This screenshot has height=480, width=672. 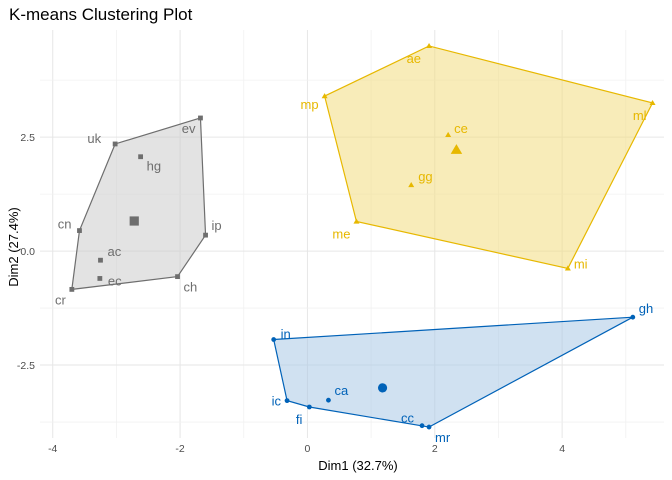 What do you see at coordinates (100, 260) in the screenshot?
I see `point-ac` at bounding box center [100, 260].